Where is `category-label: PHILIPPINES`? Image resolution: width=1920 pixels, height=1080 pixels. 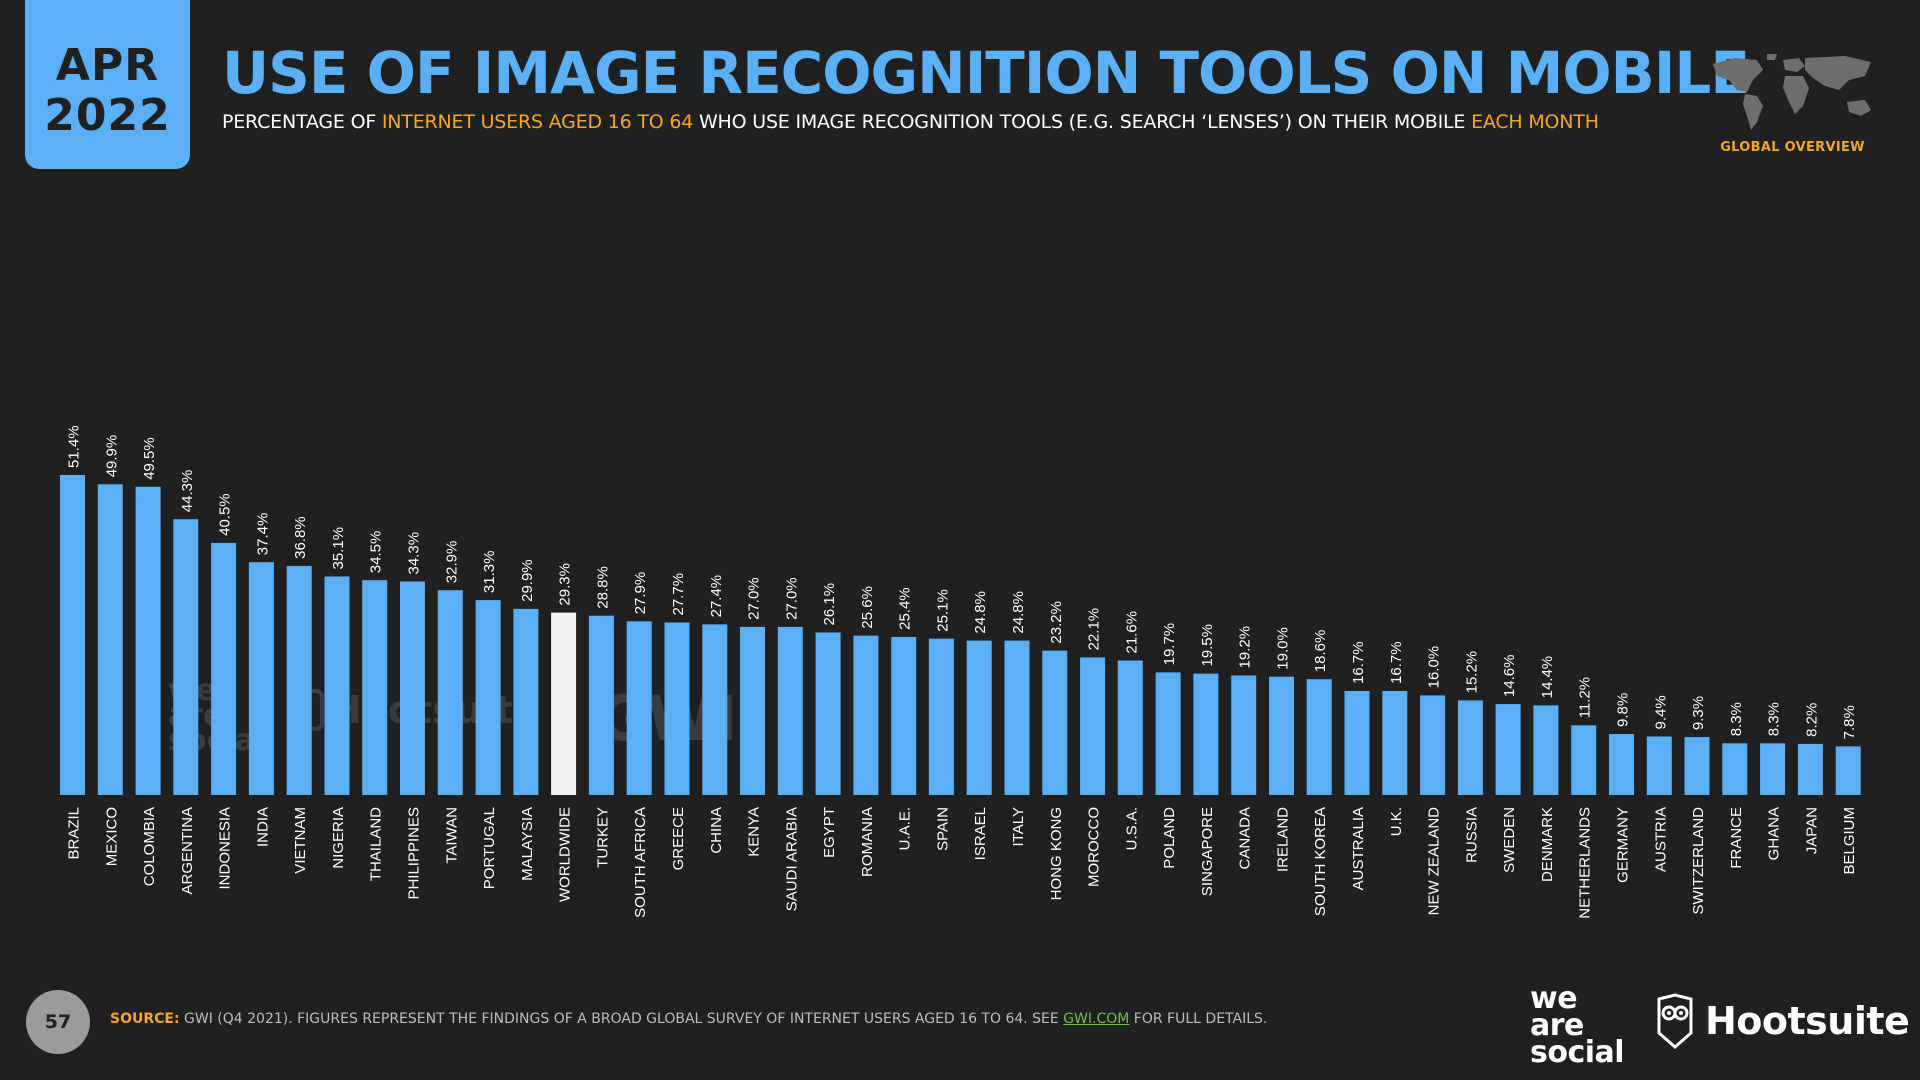 category-label: PHILIPPINES is located at coordinates (414, 853).